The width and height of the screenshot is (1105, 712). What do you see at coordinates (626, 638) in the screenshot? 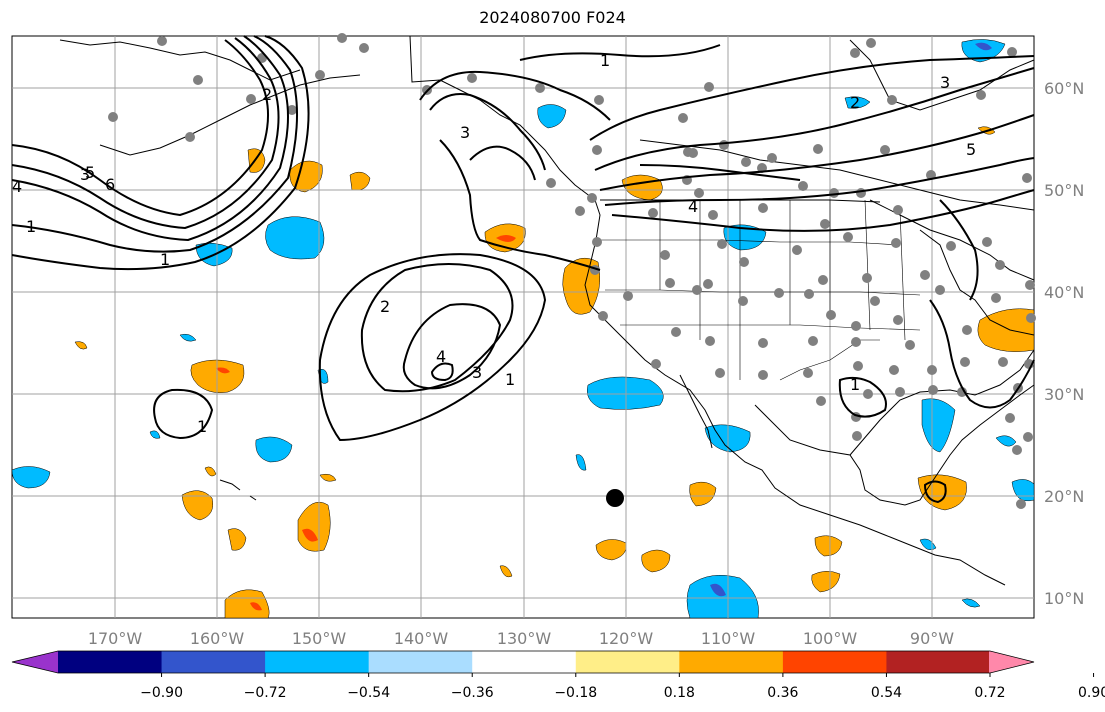
I see `lon-label: 120°W` at bounding box center [626, 638].